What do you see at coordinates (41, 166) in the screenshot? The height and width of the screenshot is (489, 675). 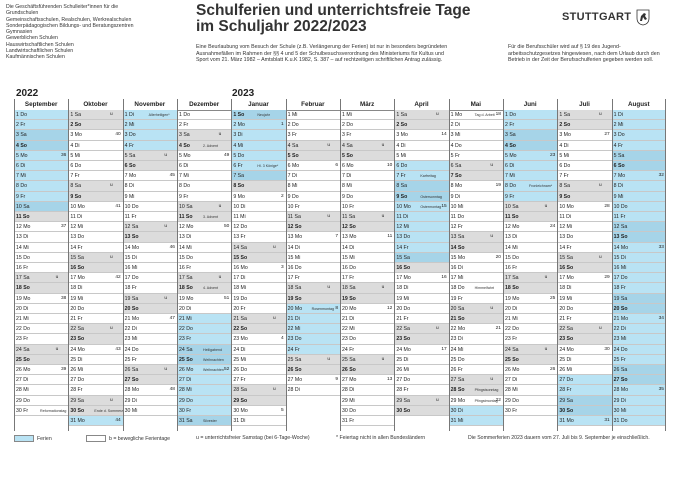 I see `day-cell: 6 Di` at bounding box center [41, 166].